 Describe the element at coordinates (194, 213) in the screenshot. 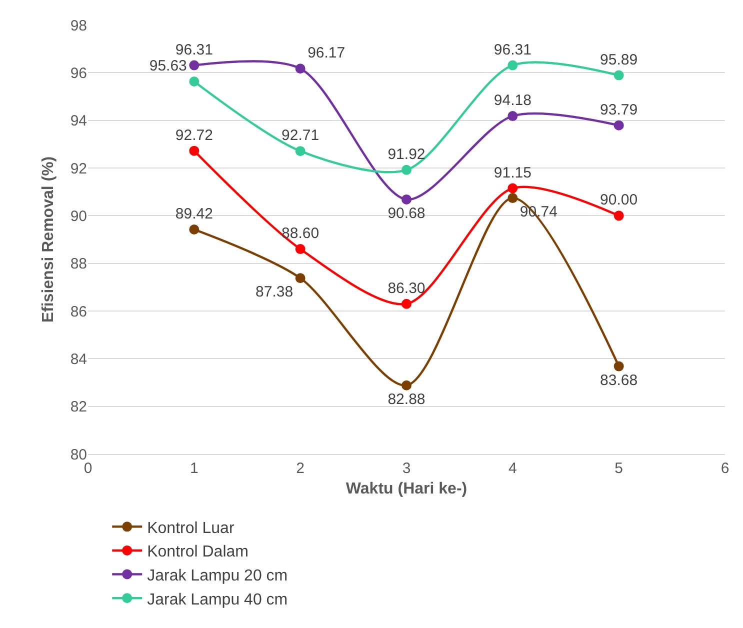

I see `data-label: 89.42` at that location.